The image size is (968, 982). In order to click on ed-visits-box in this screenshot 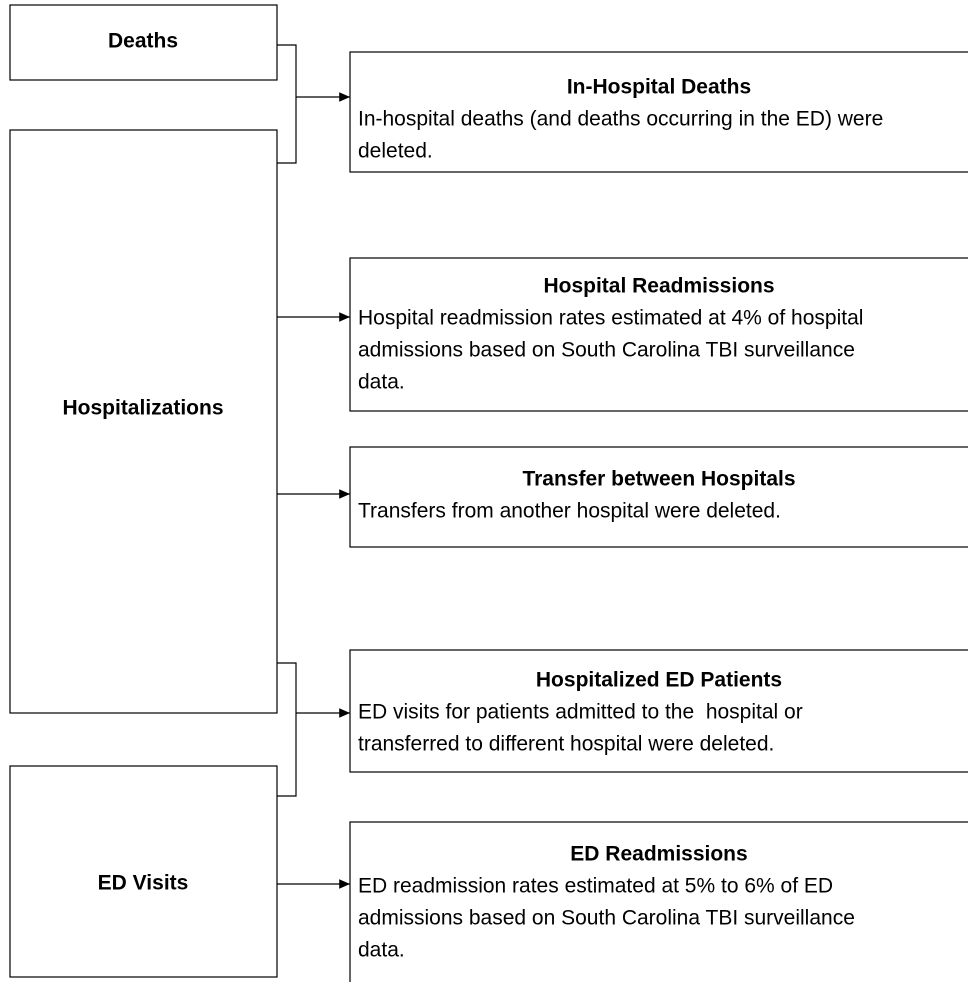, I will do `click(143, 871)`.